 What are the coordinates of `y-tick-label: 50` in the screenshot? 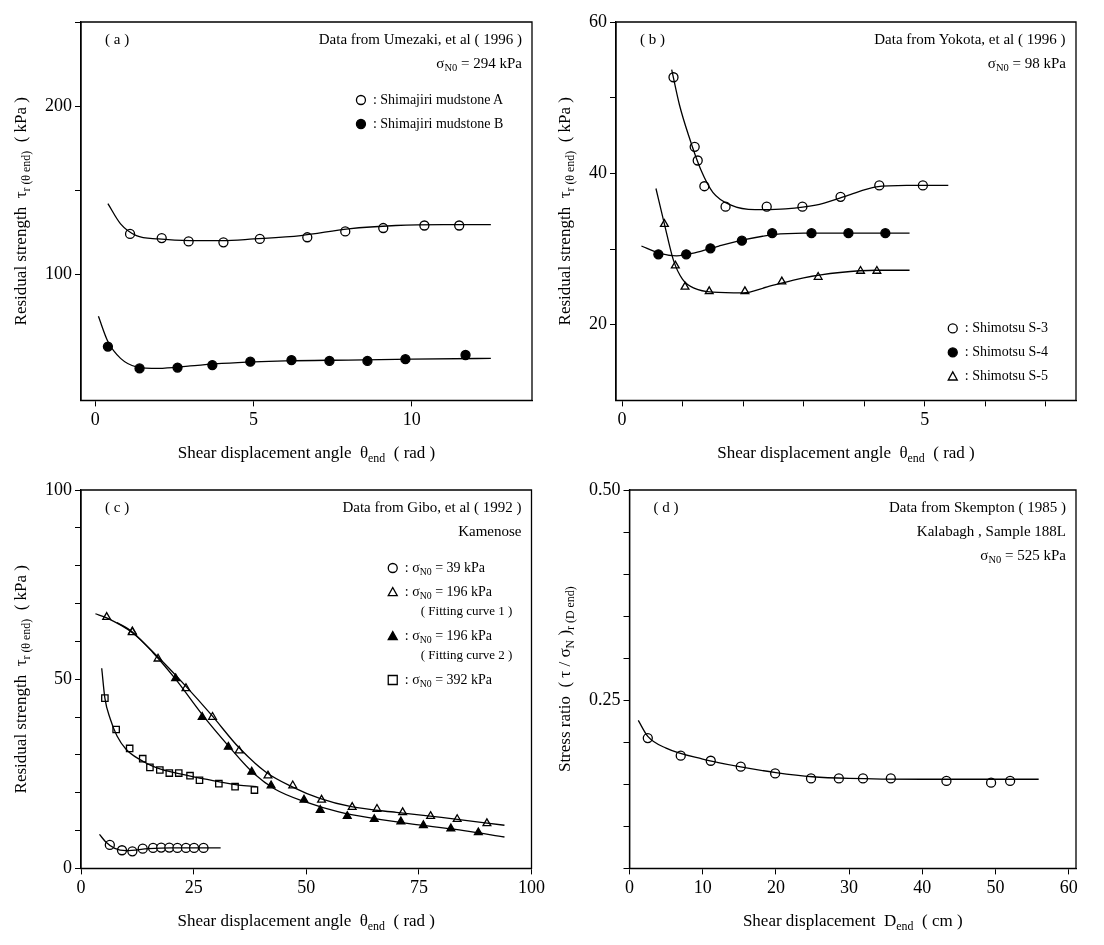 It's located at (63, 677).